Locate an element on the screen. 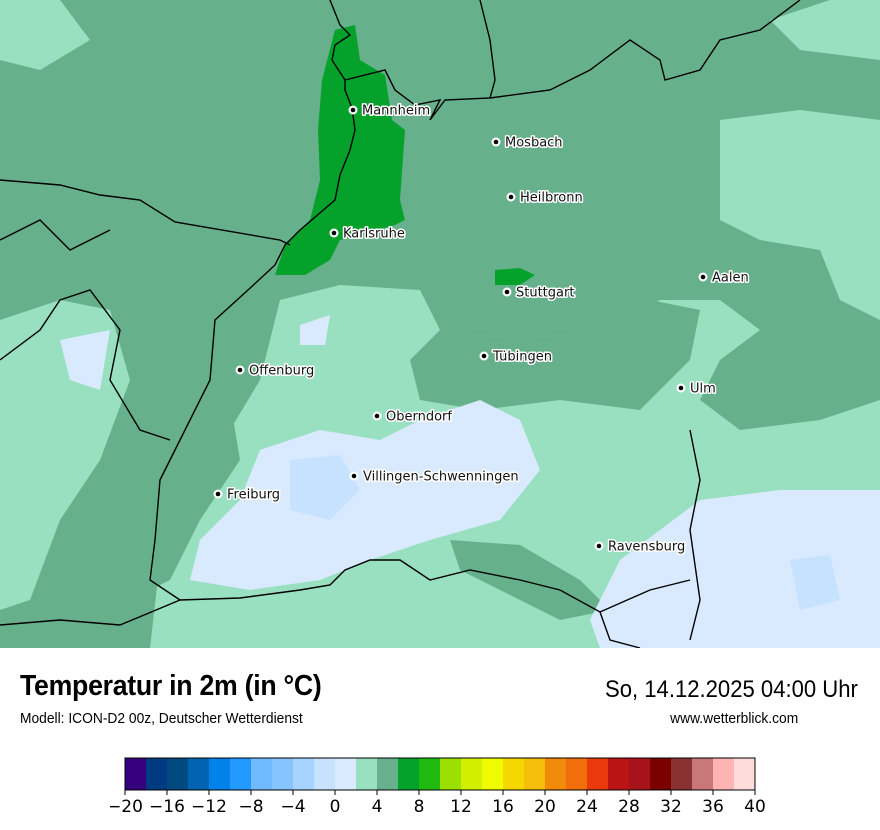  legend-tick-label: 40 is located at coordinates (755, 807).